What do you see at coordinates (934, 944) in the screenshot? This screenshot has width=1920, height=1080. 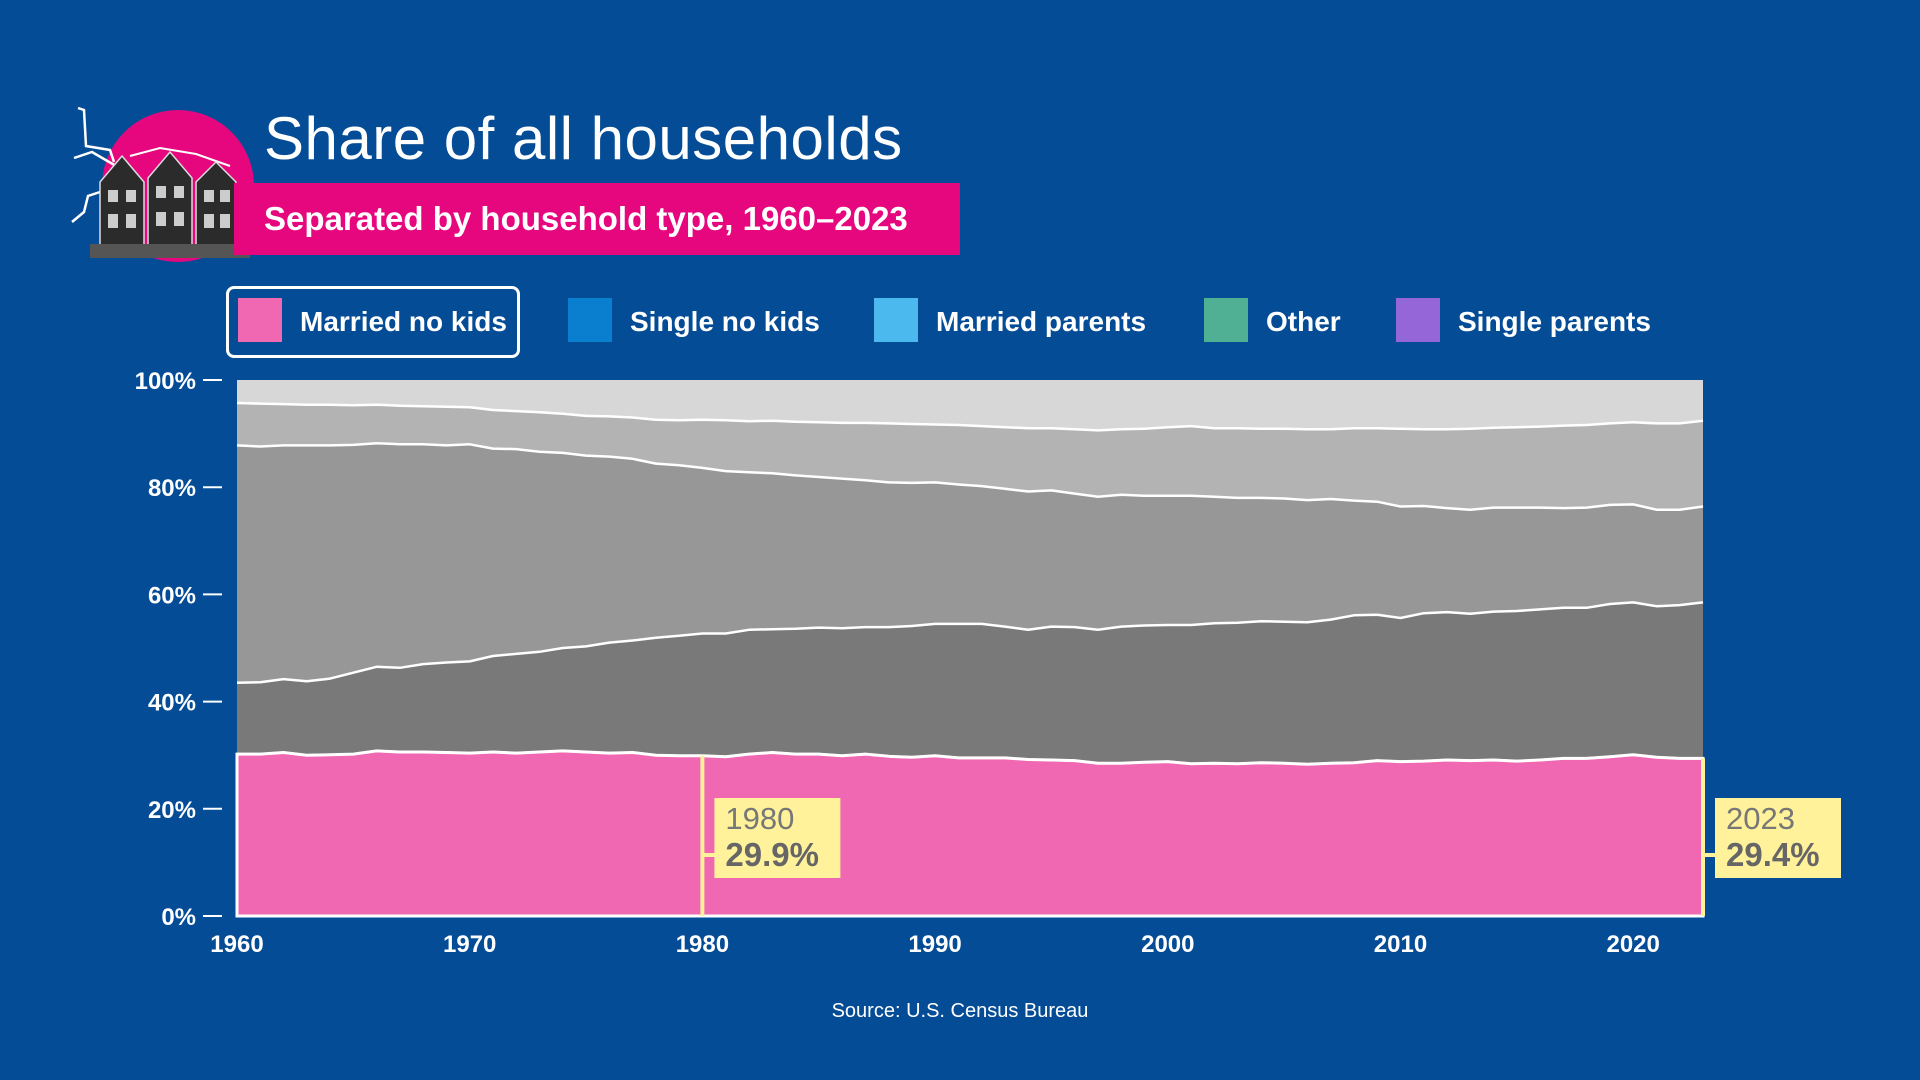 I see `x-tick-label: 1990` at bounding box center [934, 944].